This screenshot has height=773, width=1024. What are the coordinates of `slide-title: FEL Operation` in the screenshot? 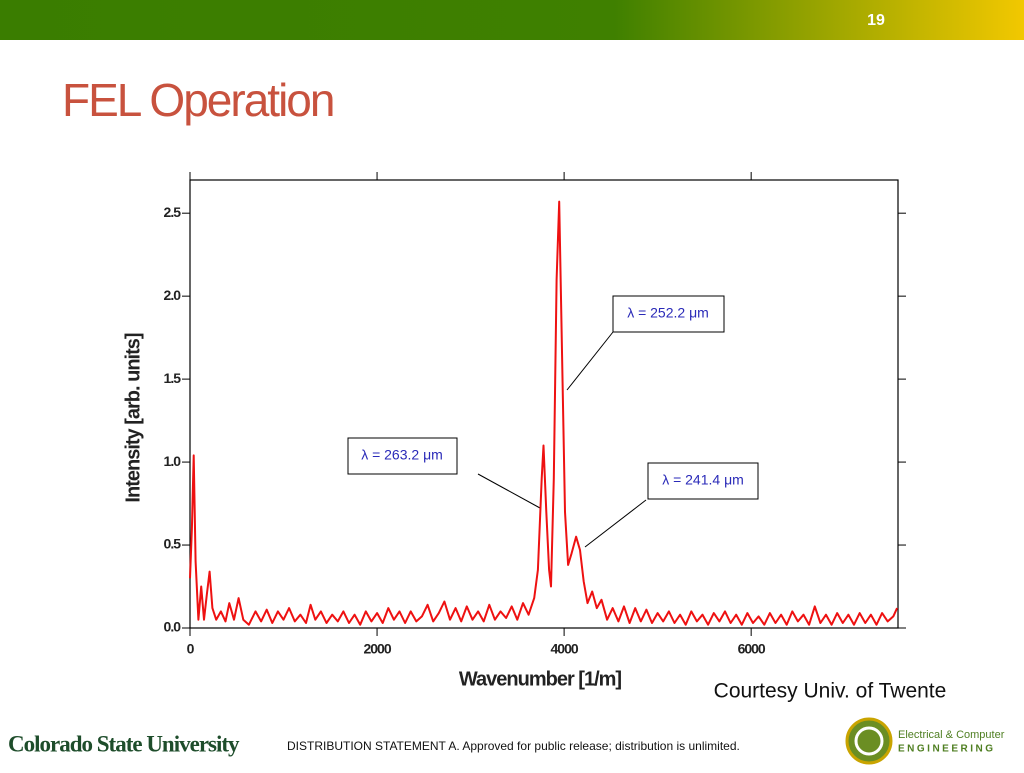 It's located at (197, 100).